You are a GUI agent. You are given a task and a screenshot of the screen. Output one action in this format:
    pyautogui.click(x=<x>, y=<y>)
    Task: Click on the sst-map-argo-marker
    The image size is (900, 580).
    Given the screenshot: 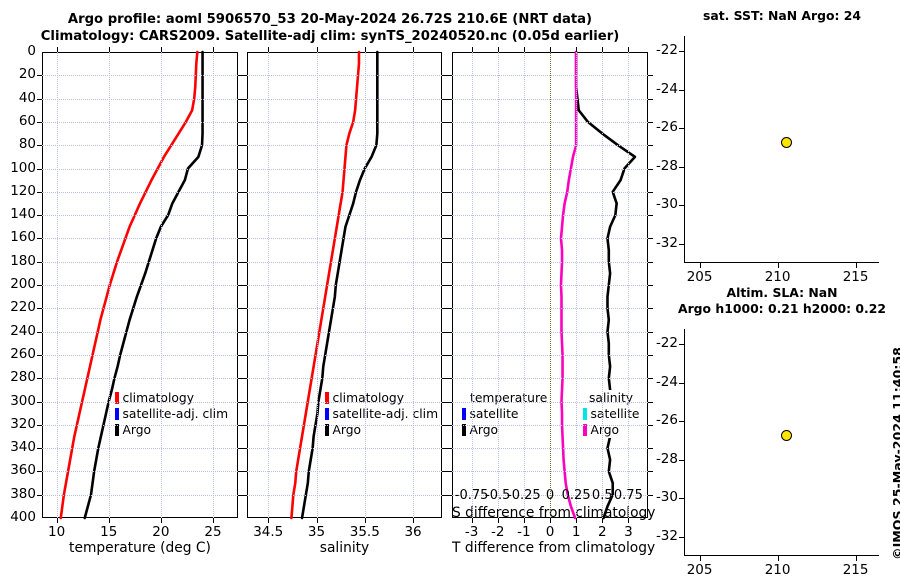 What is the action you would take?
    pyautogui.click(x=787, y=142)
    